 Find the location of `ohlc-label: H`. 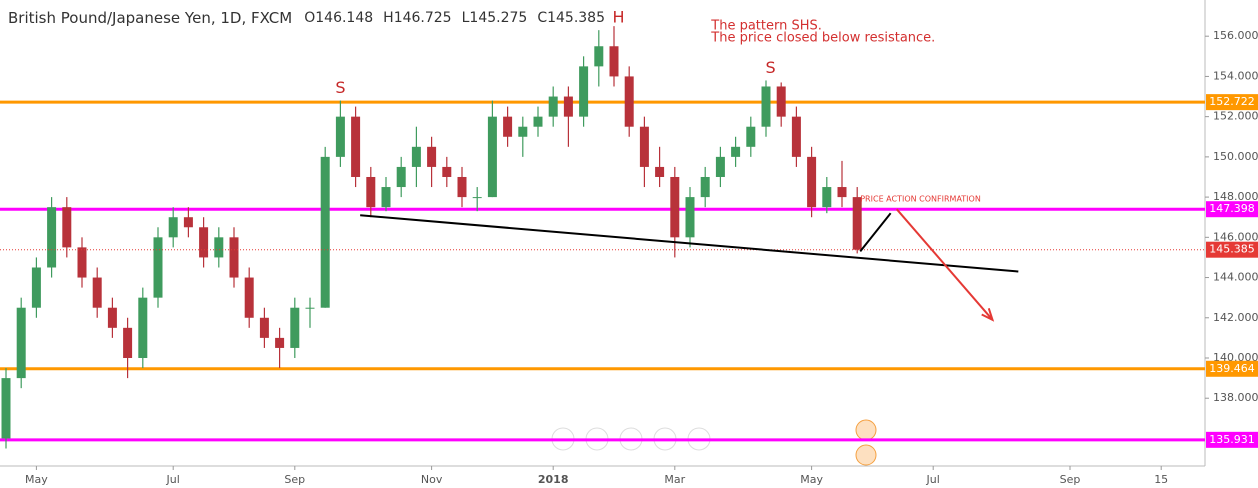

ohlc-label: H is located at coordinates (388, 18).